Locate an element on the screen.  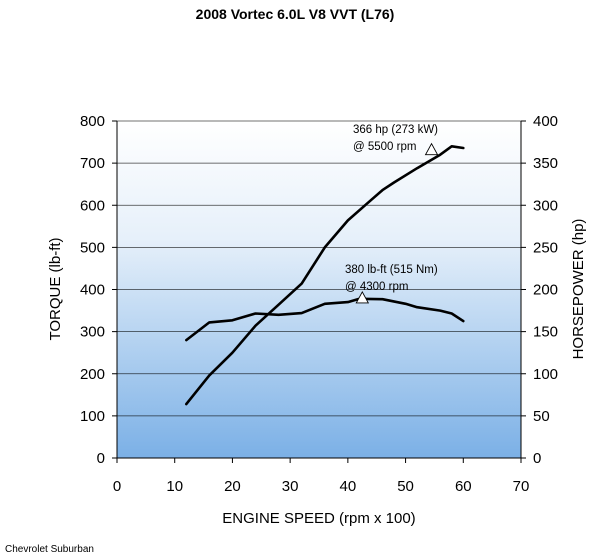
x-tick-label-1: 10 is located at coordinates (174, 486).